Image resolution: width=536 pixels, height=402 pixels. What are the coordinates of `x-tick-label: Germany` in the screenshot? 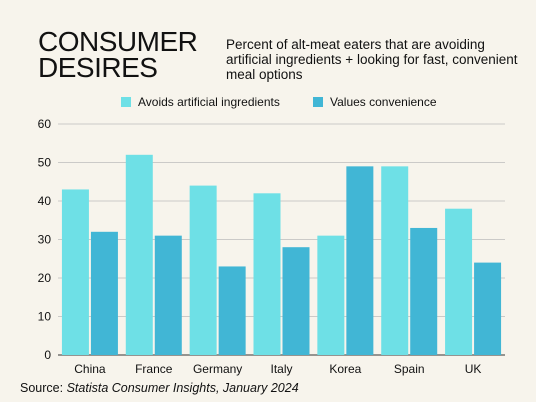 It's located at (217, 369).